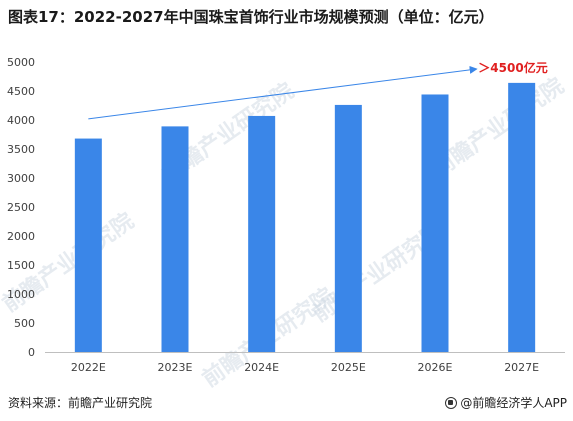 The image size is (573, 421). I want to click on brand-label: @前瞻经济学人APP, so click(506, 402).